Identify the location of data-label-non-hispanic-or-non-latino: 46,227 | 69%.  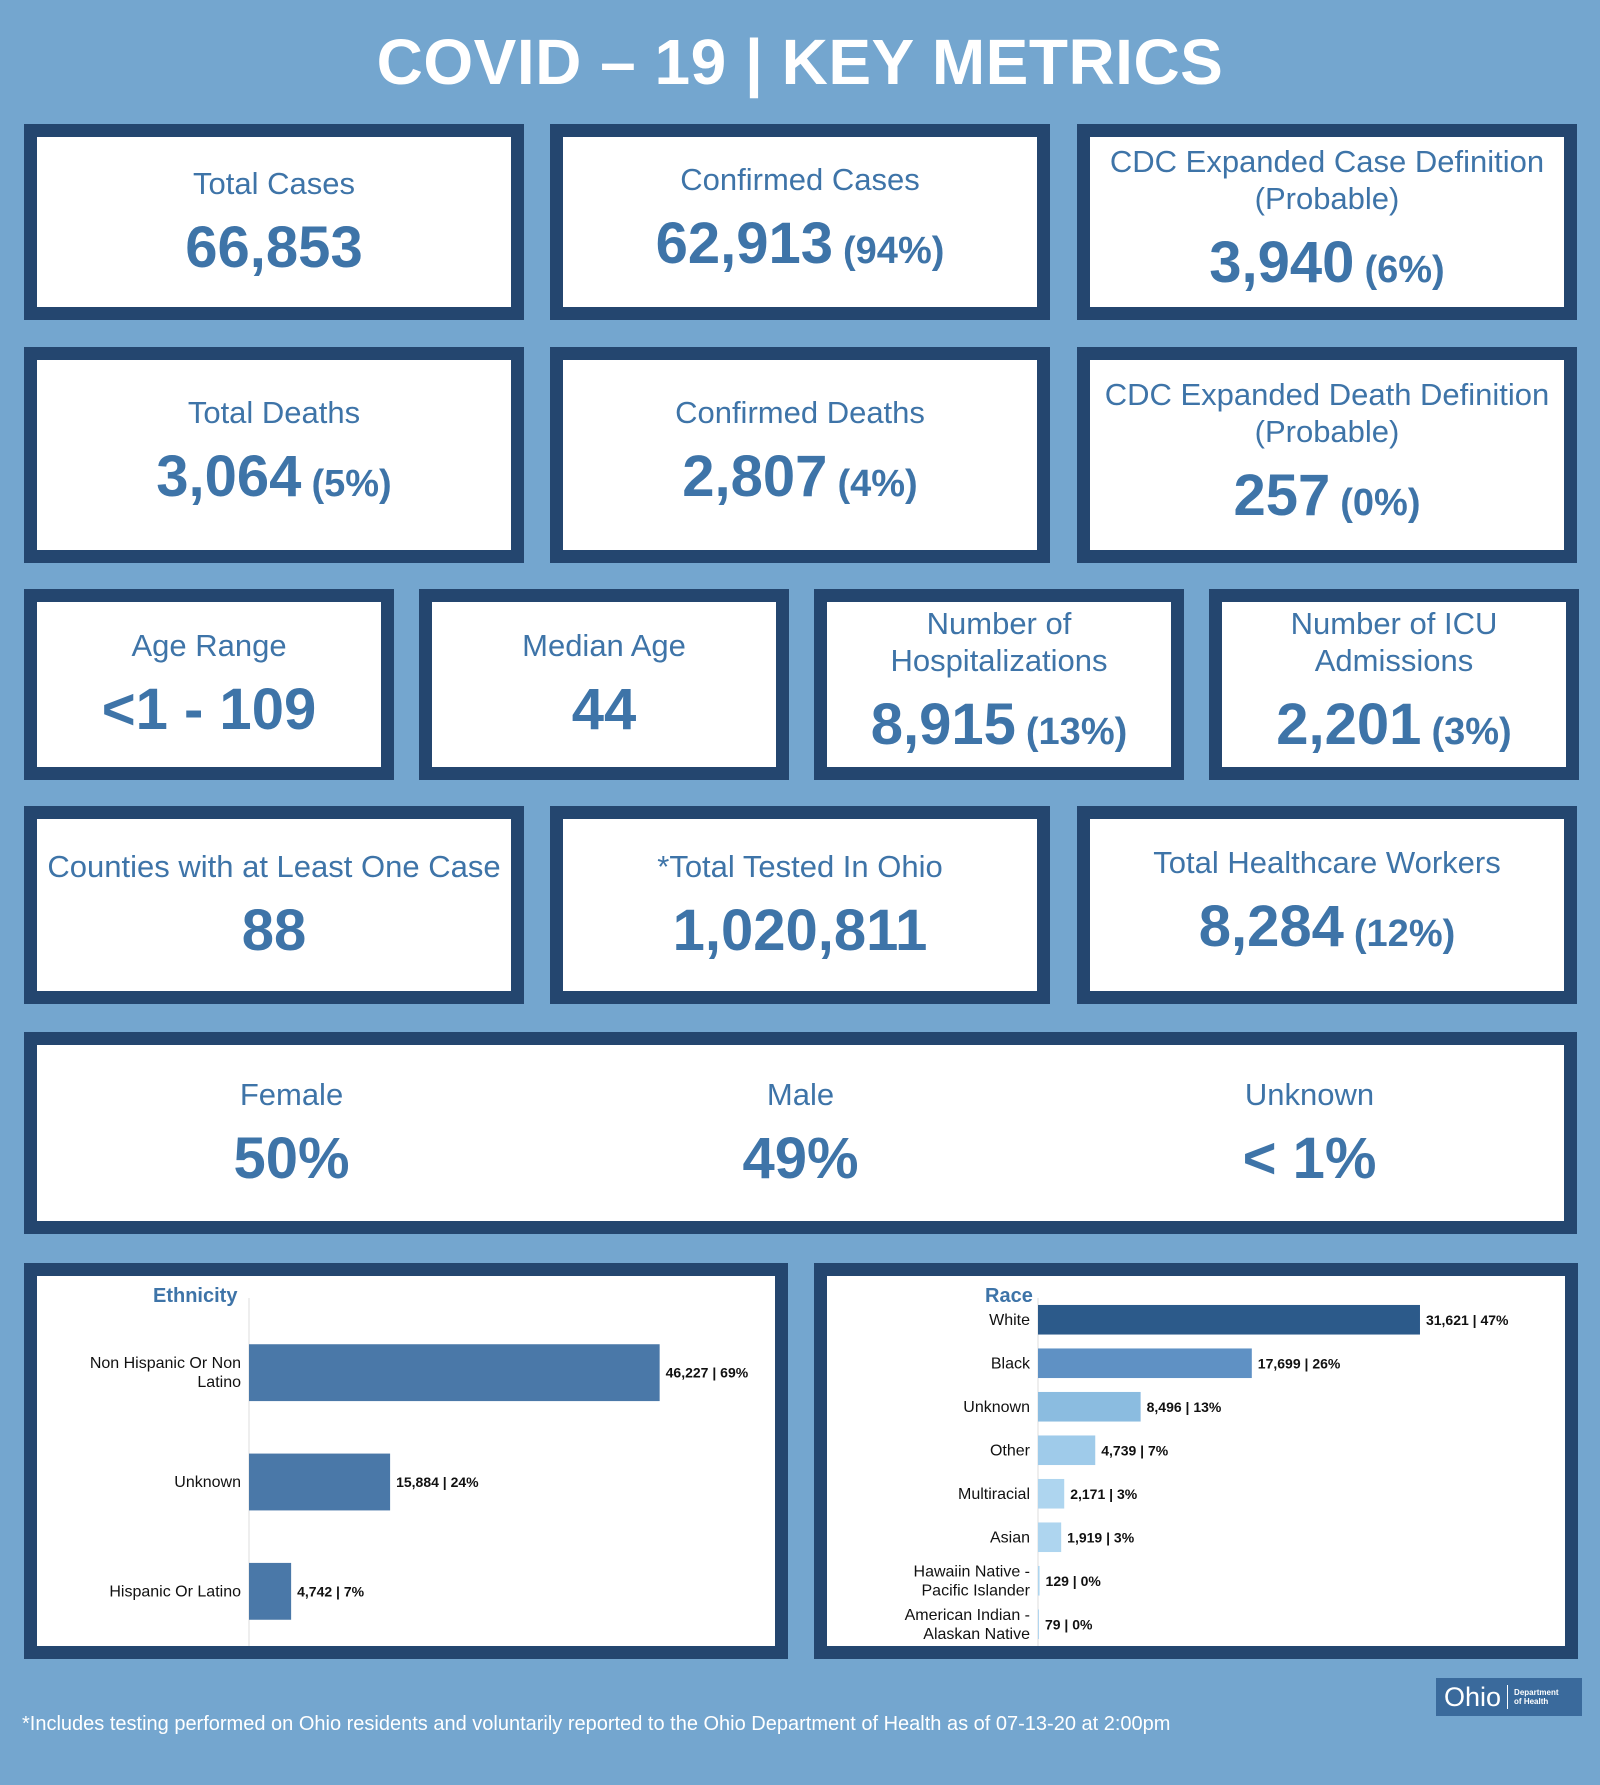
(707, 1373).